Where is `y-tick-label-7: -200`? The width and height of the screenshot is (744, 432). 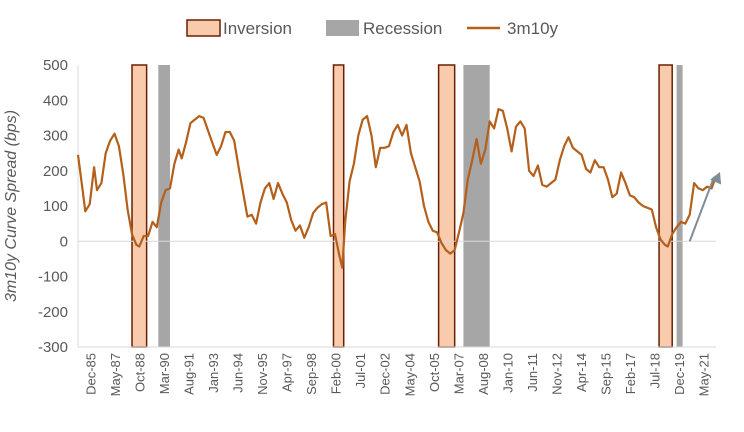 y-tick-label-7: -200 is located at coordinates (53, 312).